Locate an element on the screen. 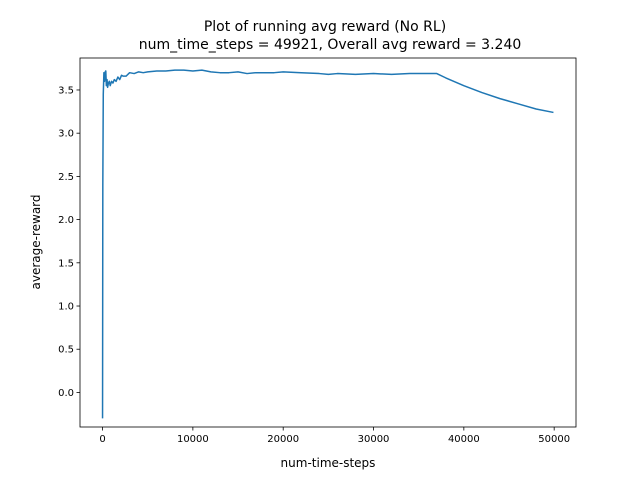  y-axis-label: average-reward is located at coordinates (36, 241).